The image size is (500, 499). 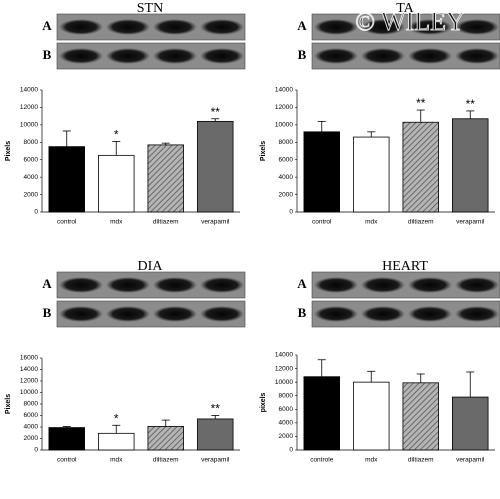 I want to click on x-tick-label: controle, so click(x=322, y=460).